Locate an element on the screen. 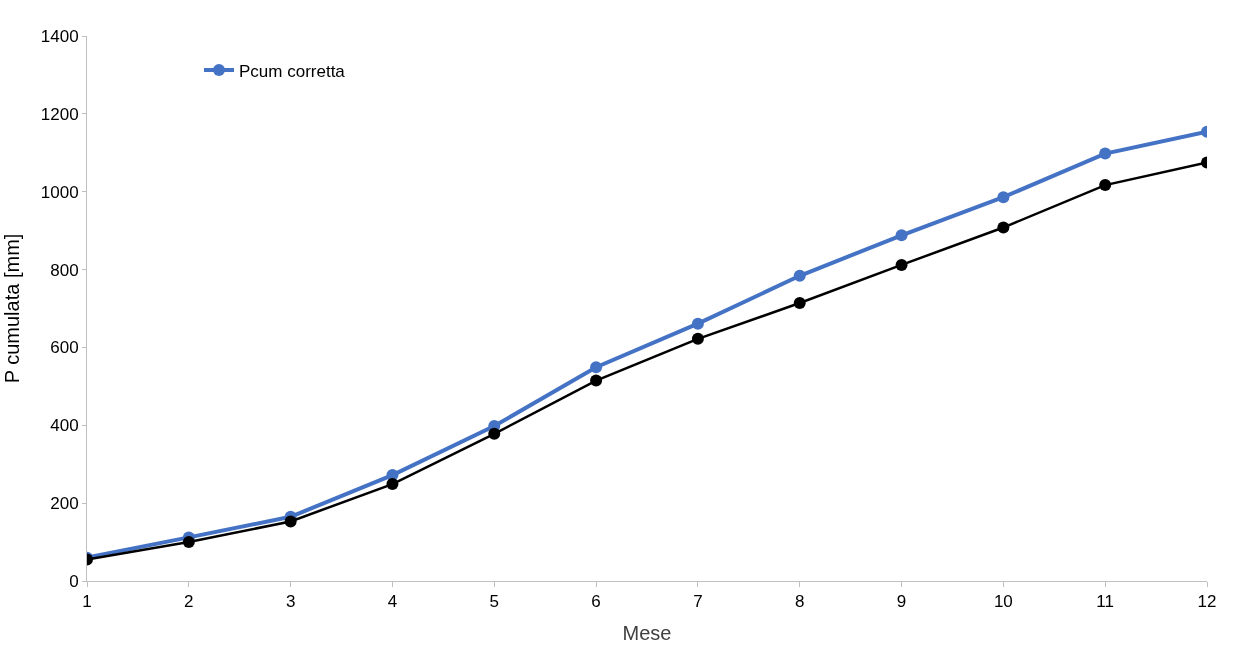 The width and height of the screenshot is (1247, 652). x-tick-label: 5 is located at coordinates (494, 602).